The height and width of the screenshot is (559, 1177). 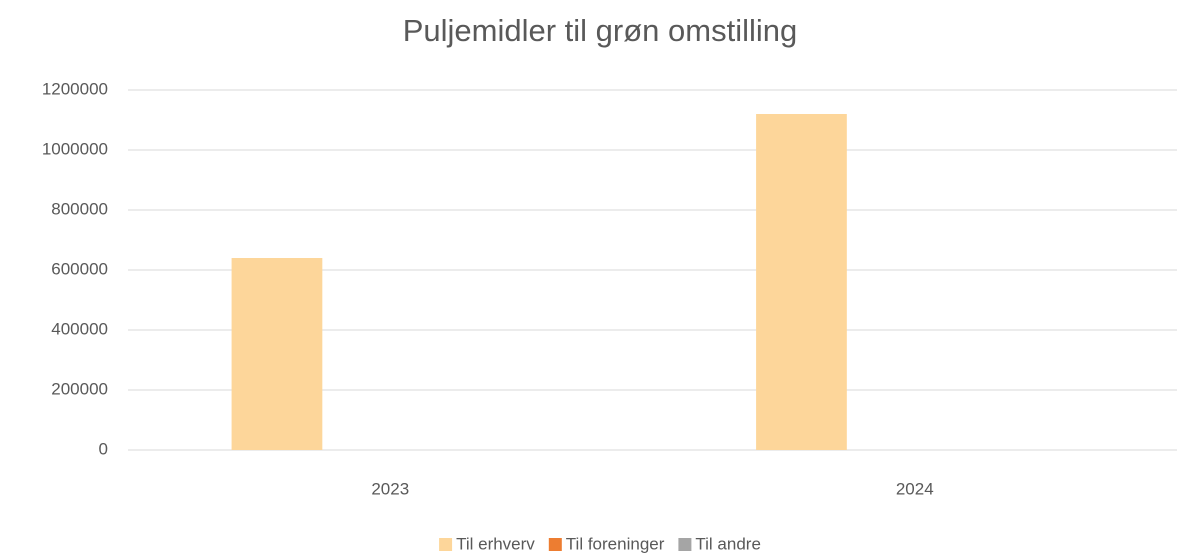 What do you see at coordinates (79, 328) in the screenshot?
I see `y-tick-label: 400000` at bounding box center [79, 328].